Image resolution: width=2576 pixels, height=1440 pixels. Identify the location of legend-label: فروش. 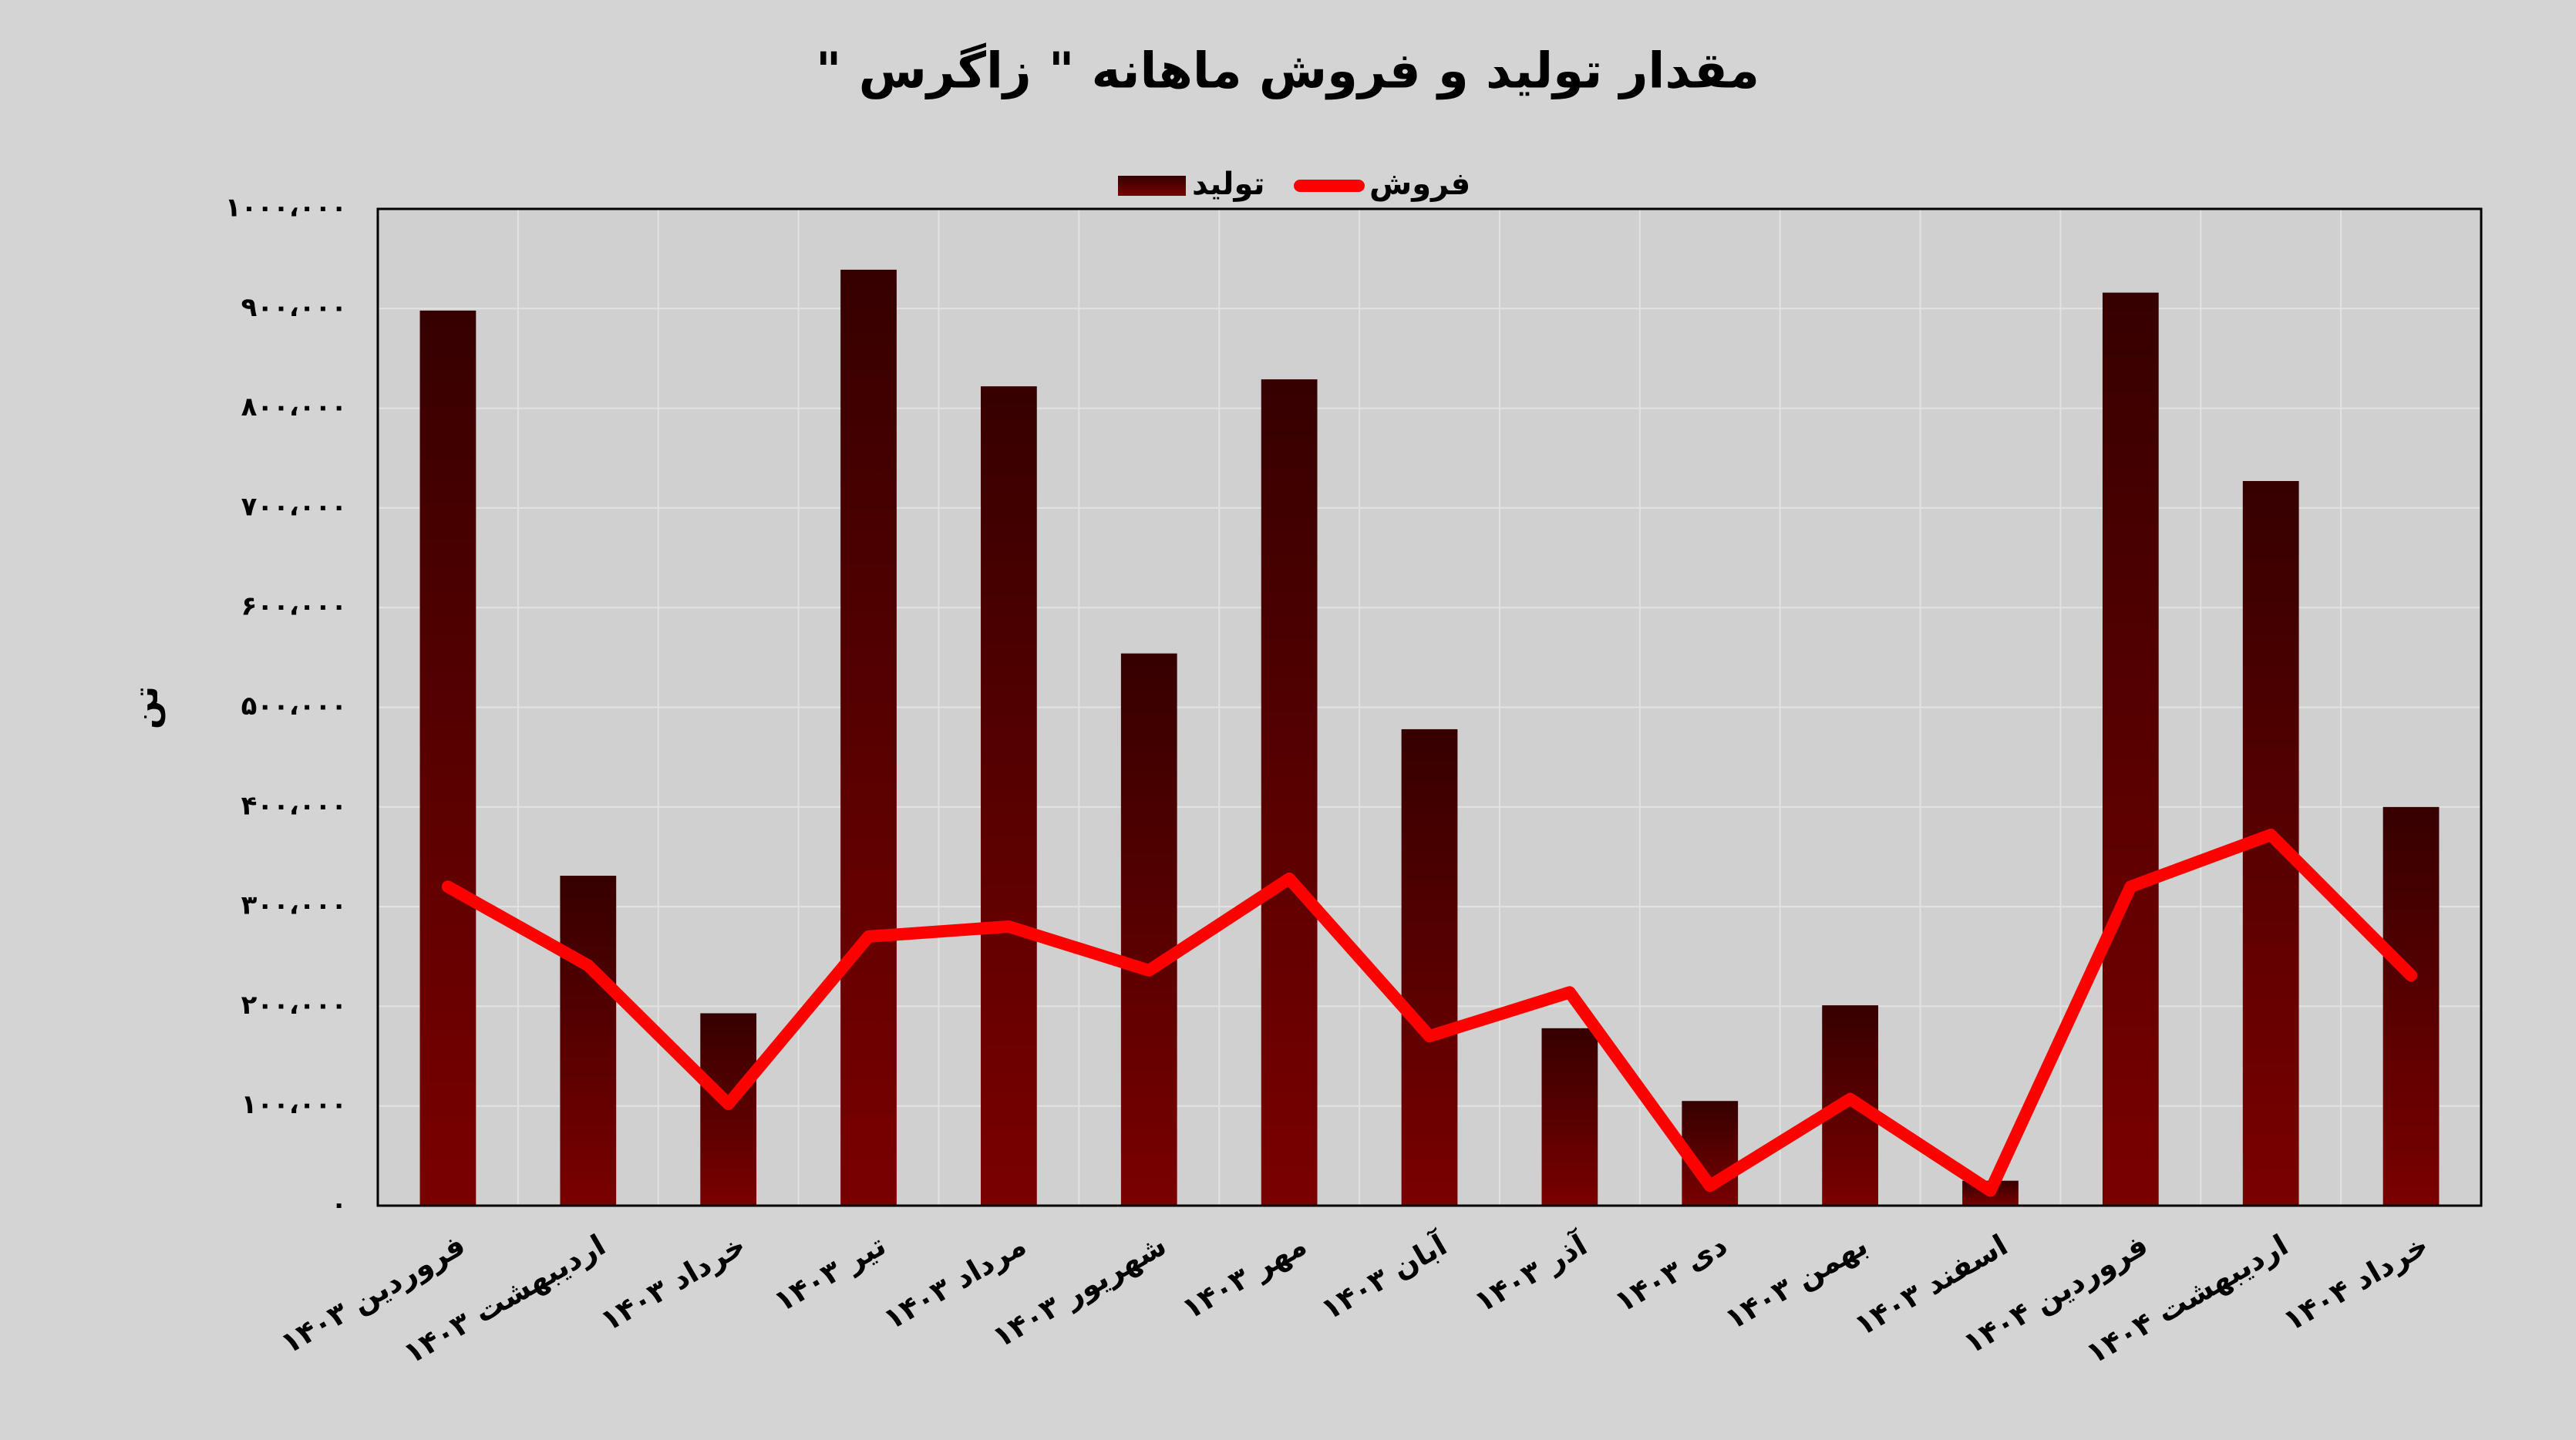
(1420, 185).